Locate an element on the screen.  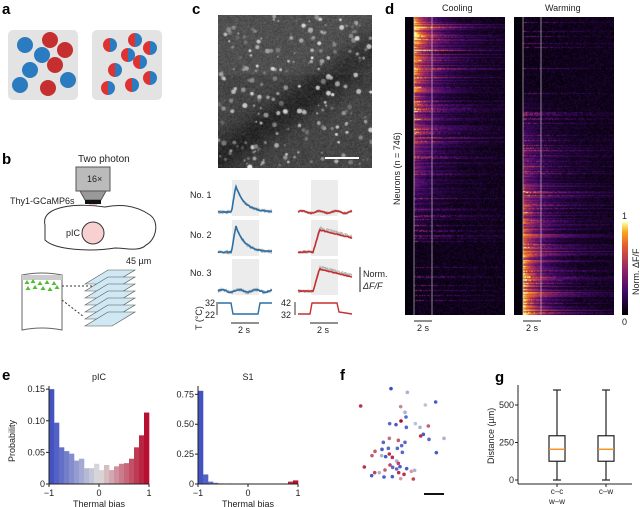
x-axis-label: Thermal bias is located at coordinates (99, 503).